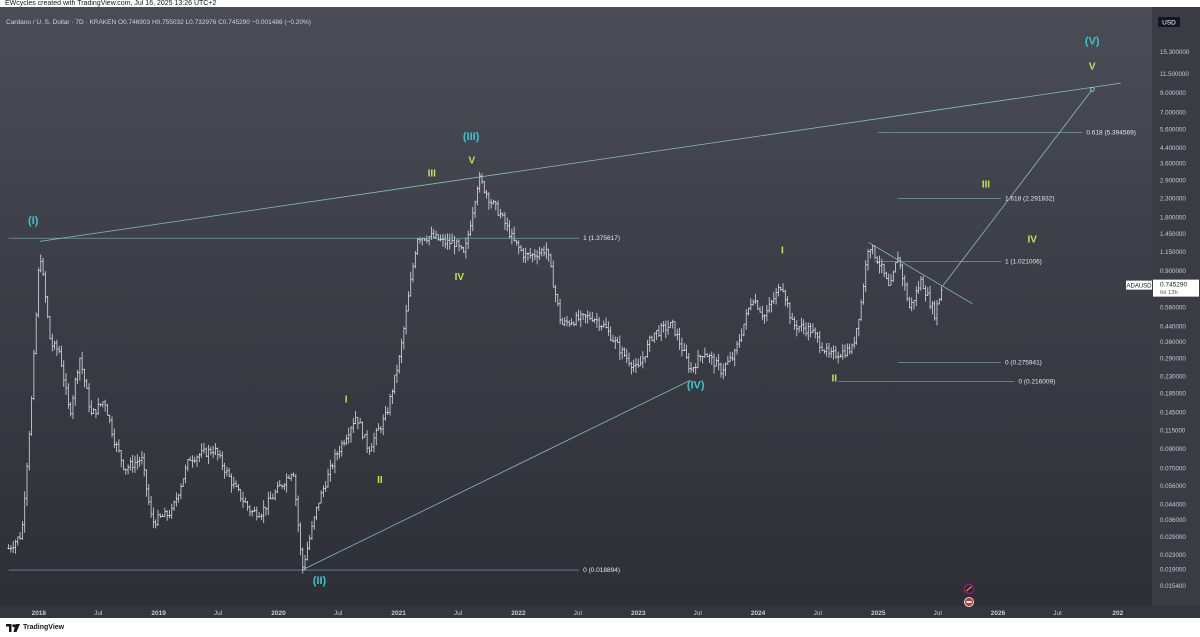 This screenshot has height=637, width=1200. Describe the element at coordinates (471, 137) in the screenshot. I see `wave-label: (III)` at that location.